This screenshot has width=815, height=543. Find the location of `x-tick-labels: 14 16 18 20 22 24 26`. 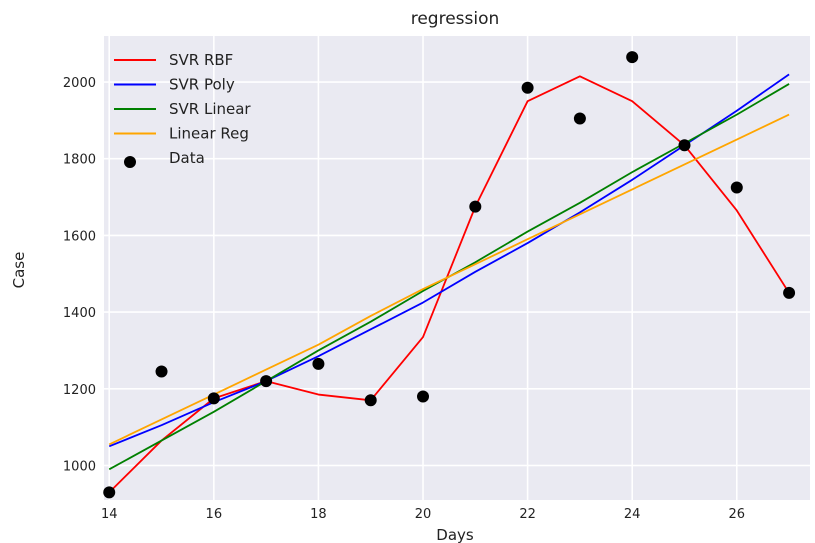

x-tick-labels: 14 16 18 20 22 24 26 is located at coordinates (423, 514).